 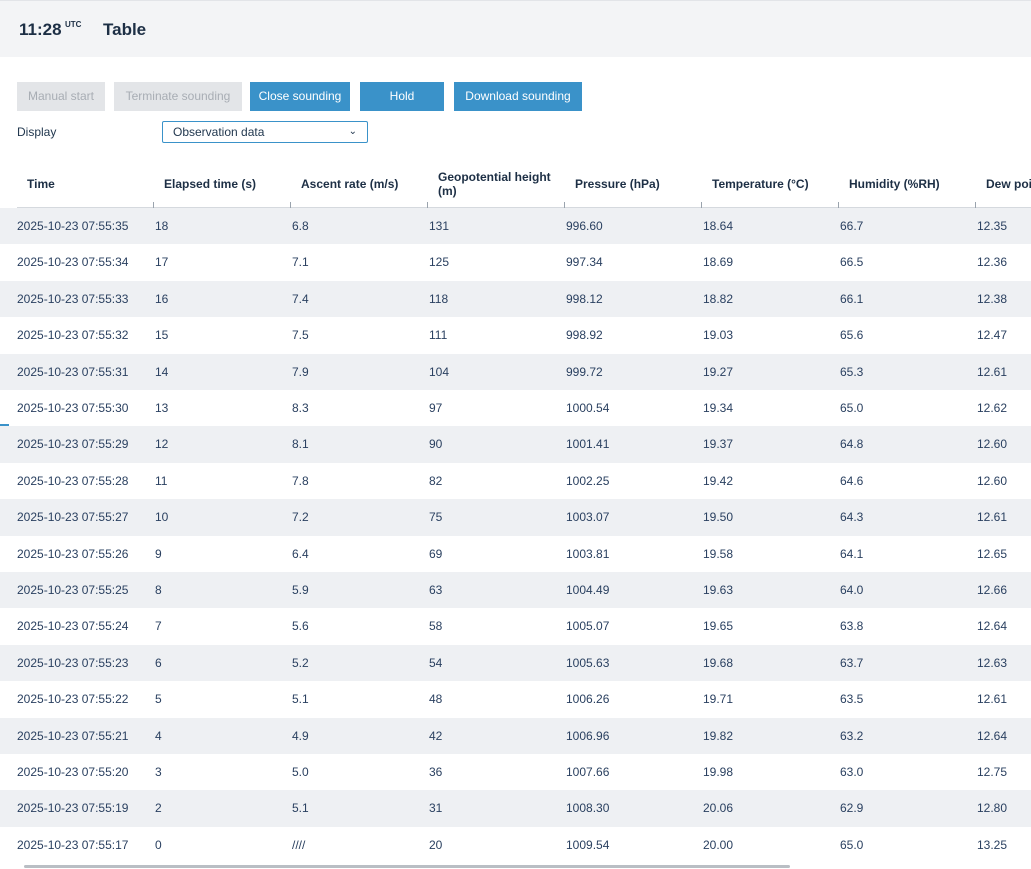 What do you see at coordinates (852, 590) in the screenshot?
I see `table-cell: 64.0` at bounding box center [852, 590].